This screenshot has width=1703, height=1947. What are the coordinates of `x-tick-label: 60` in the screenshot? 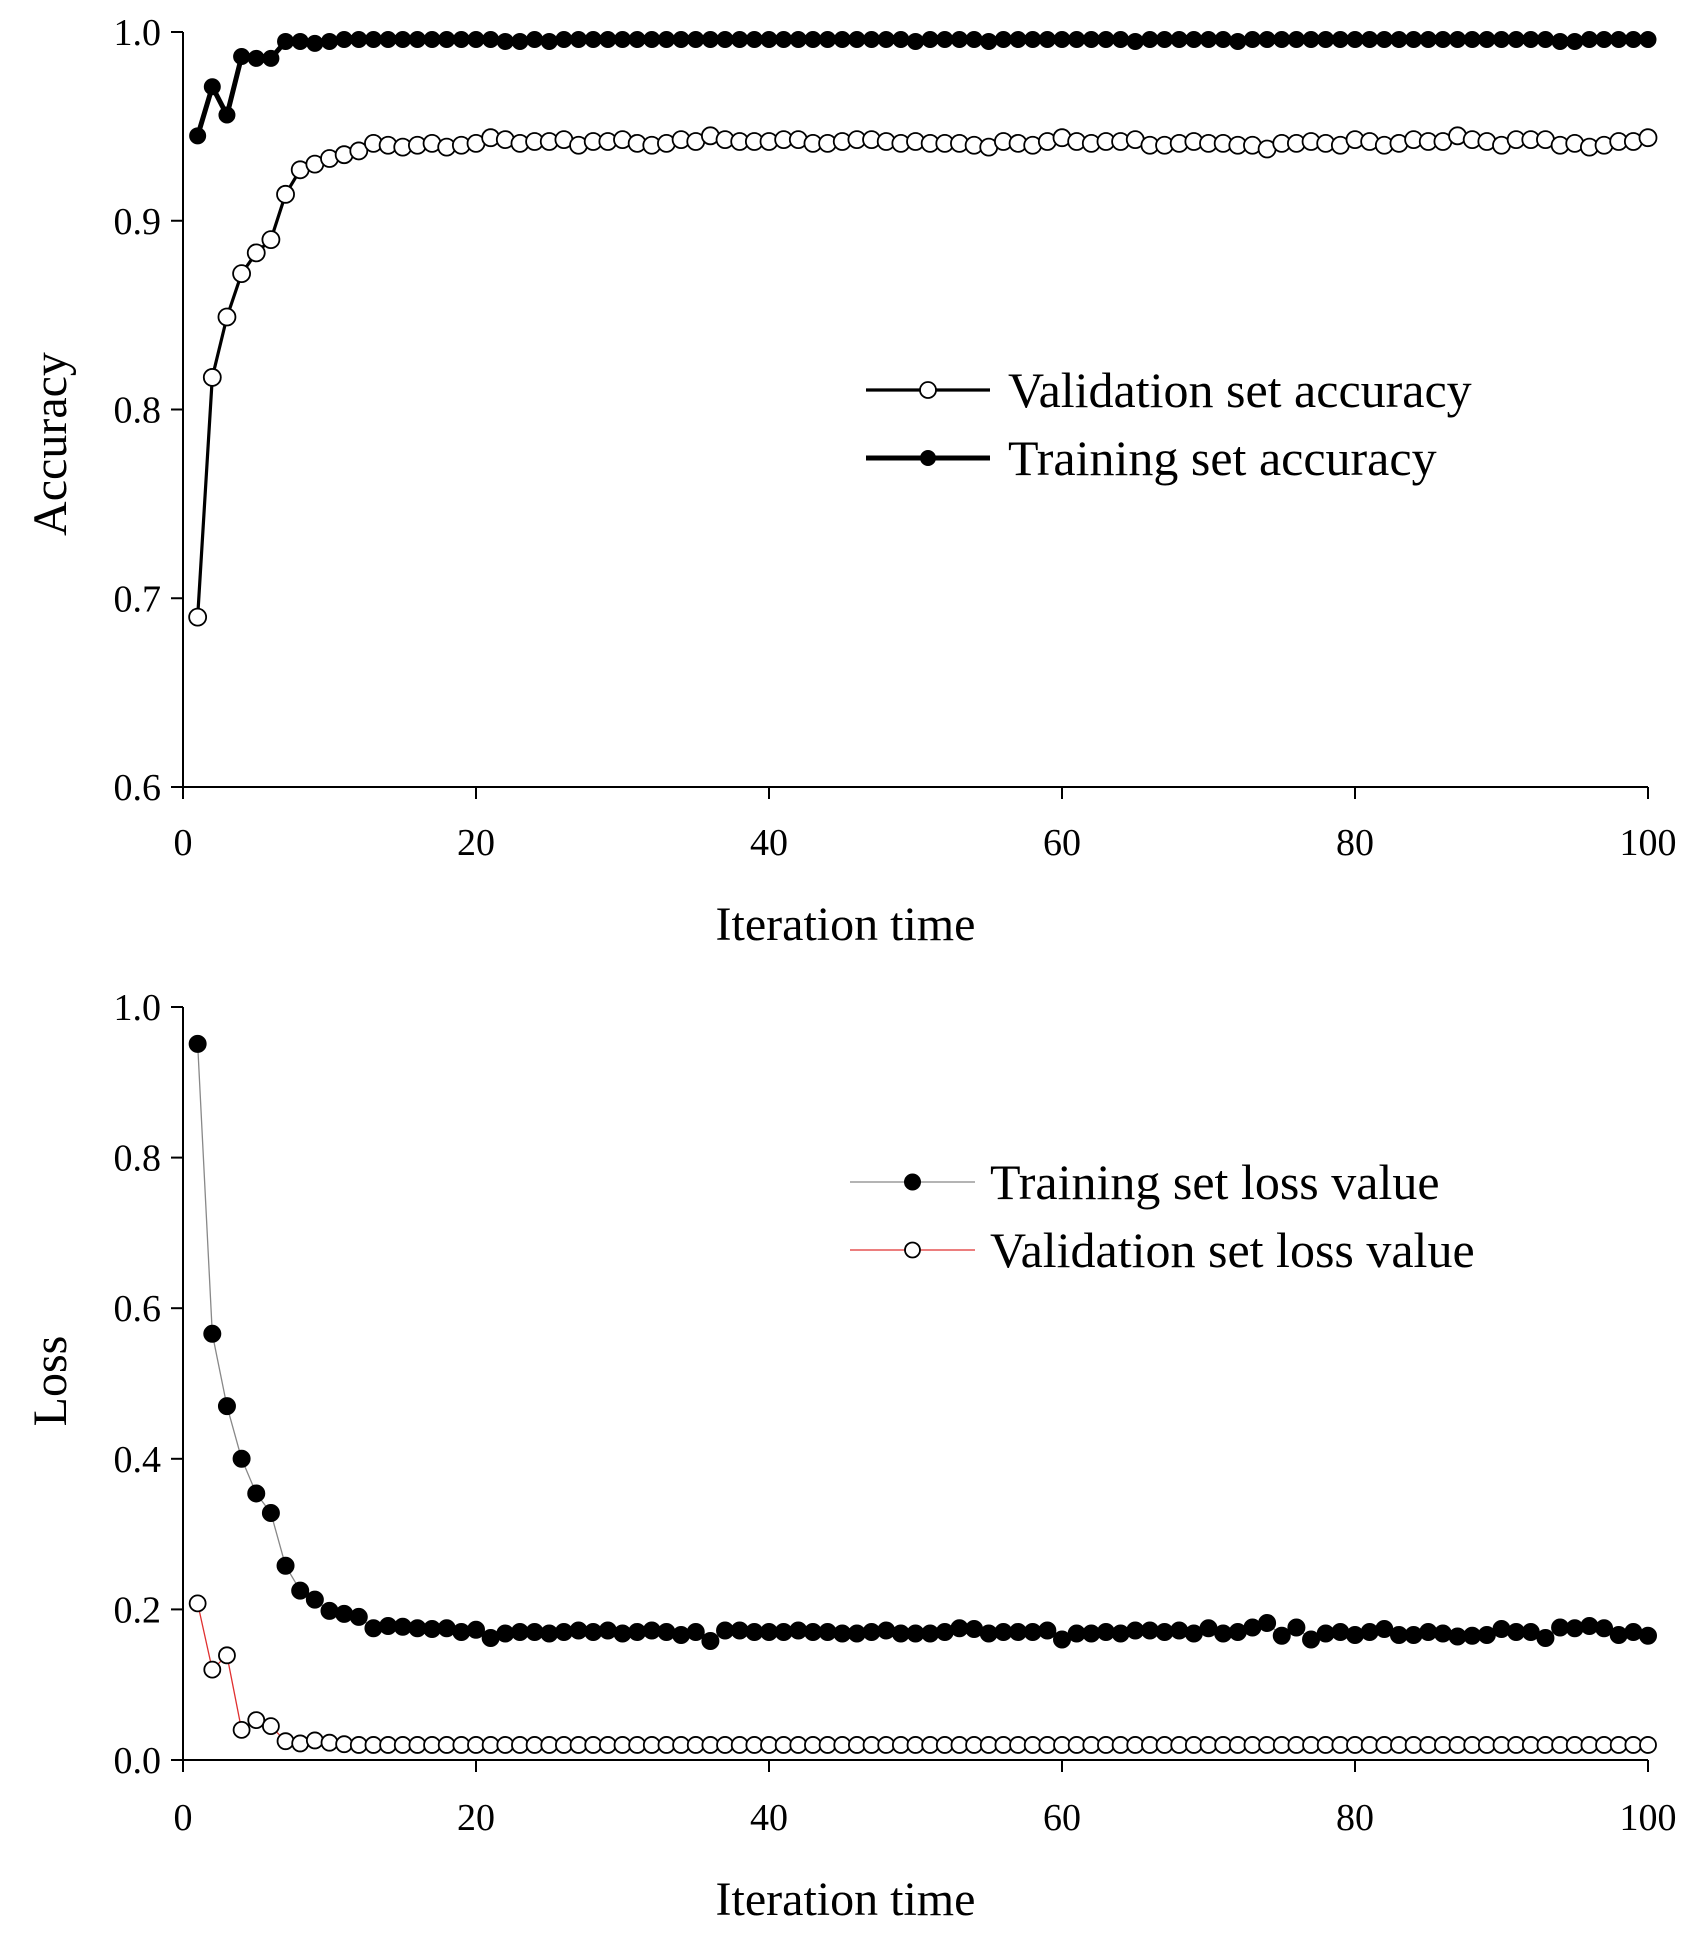 It's located at (1062, 1818).